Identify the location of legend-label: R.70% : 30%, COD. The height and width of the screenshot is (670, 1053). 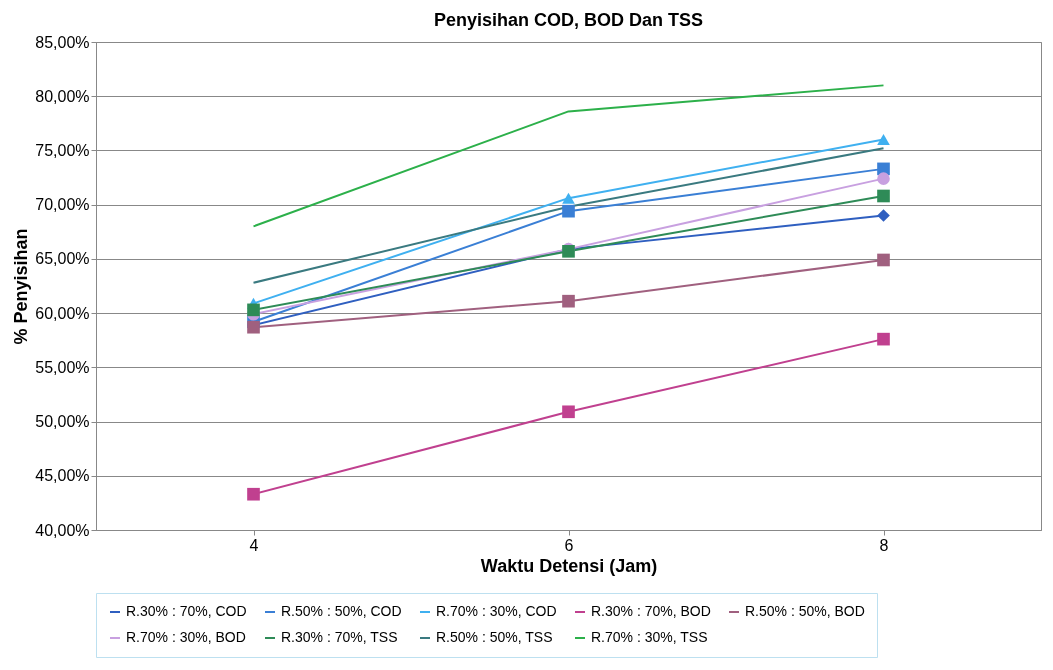
(496, 611).